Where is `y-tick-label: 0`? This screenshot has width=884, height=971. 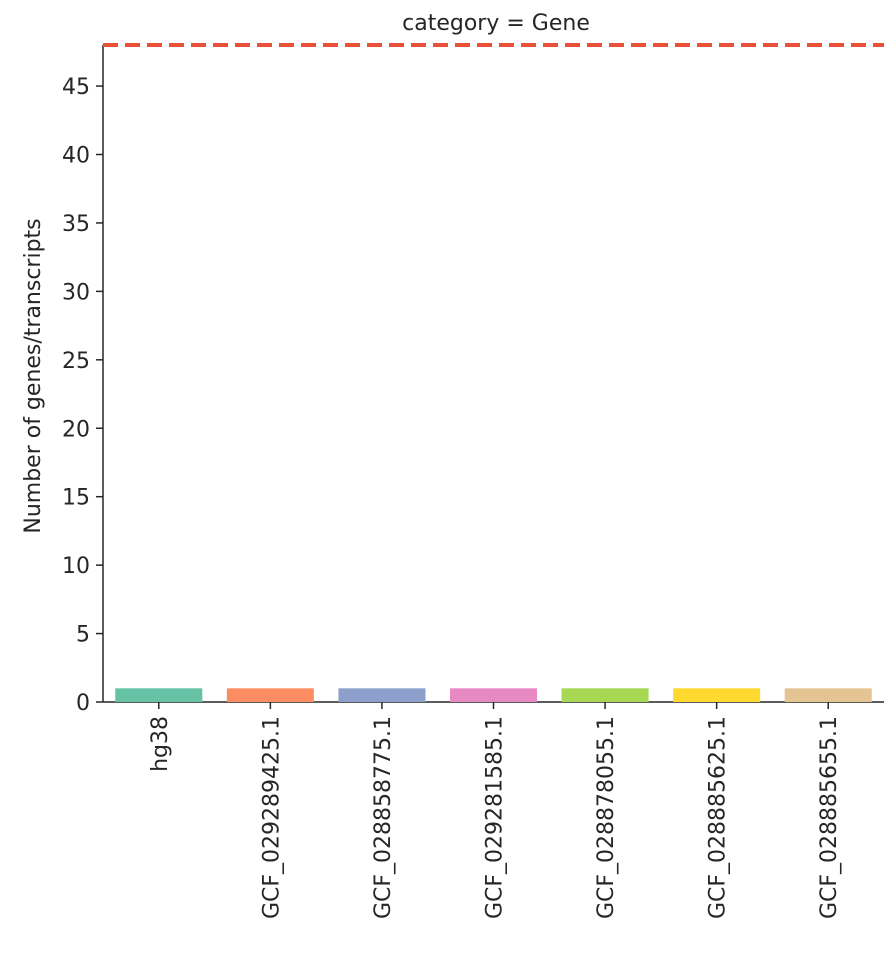
y-tick-label: 0 is located at coordinates (83, 703).